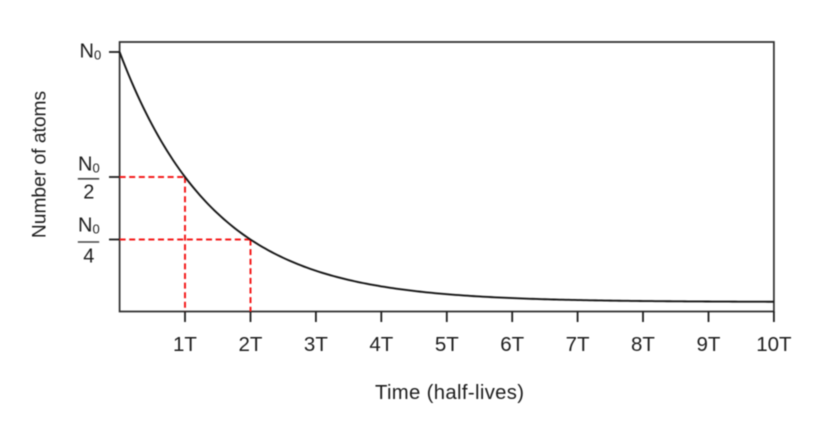  Describe the element at coordinates (251, 344) in the screenshot. I see `svg-text: 2T` at that location.